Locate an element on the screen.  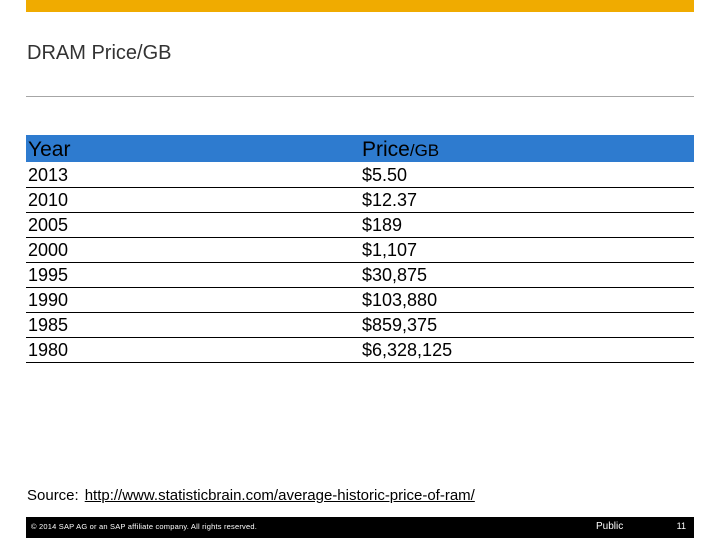
table-row: 2005 $189 is located at coordinates (360, 225).